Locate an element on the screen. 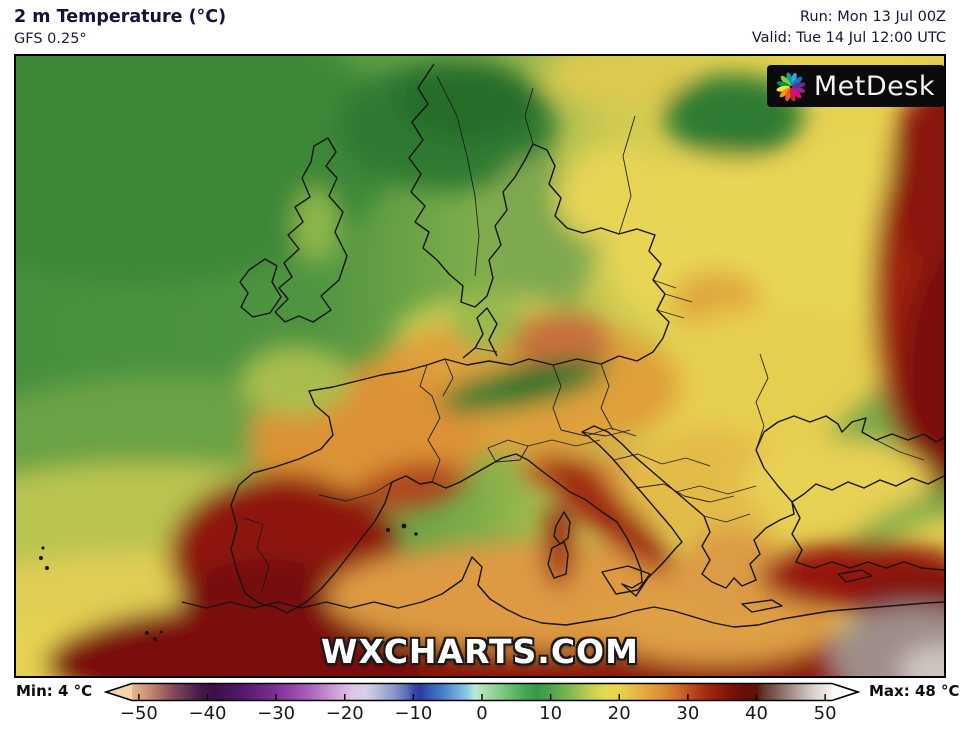  run-label: Run: Mon 13 Jul 00Z is located at coordinates (872, 17).